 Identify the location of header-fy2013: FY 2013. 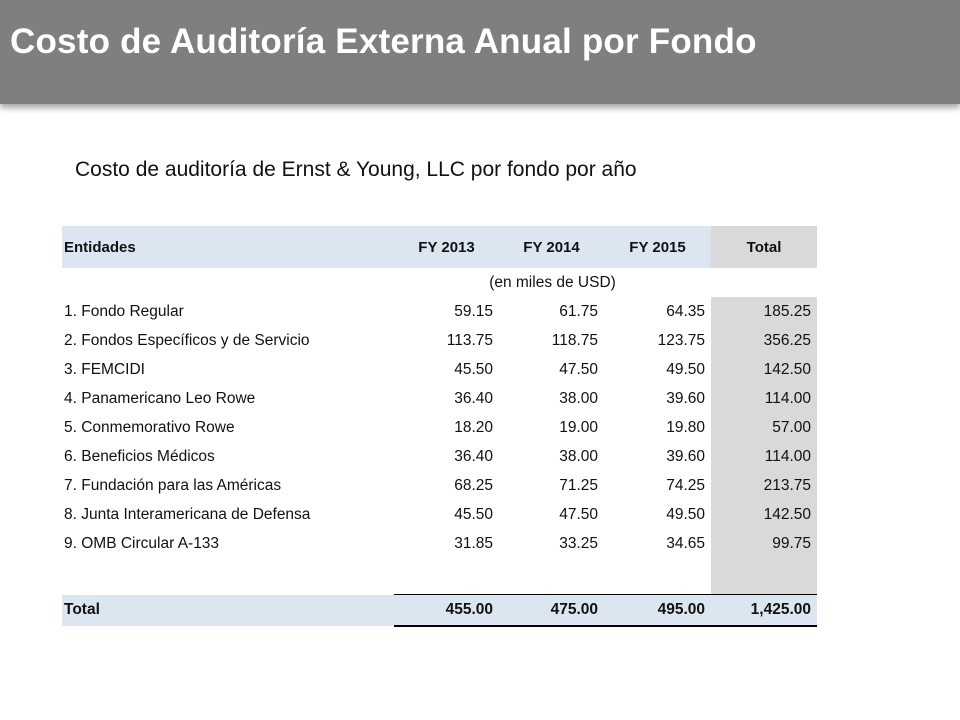
(446, 247).